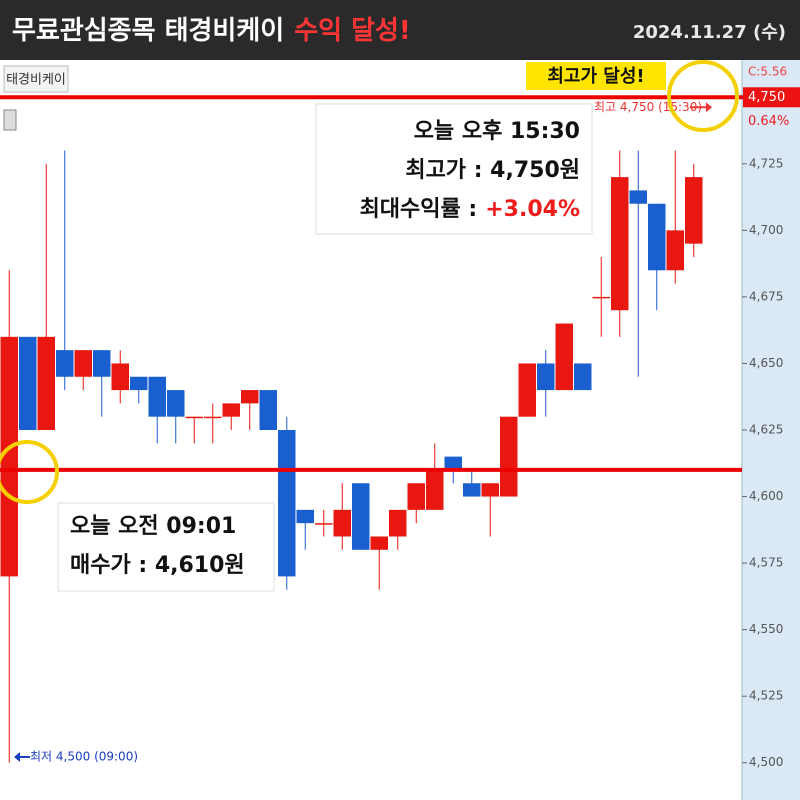 The width and height of the screenshot is (800, 800). I want to click on high-note: 최고 4,750 (15:30), so click(648, 107).